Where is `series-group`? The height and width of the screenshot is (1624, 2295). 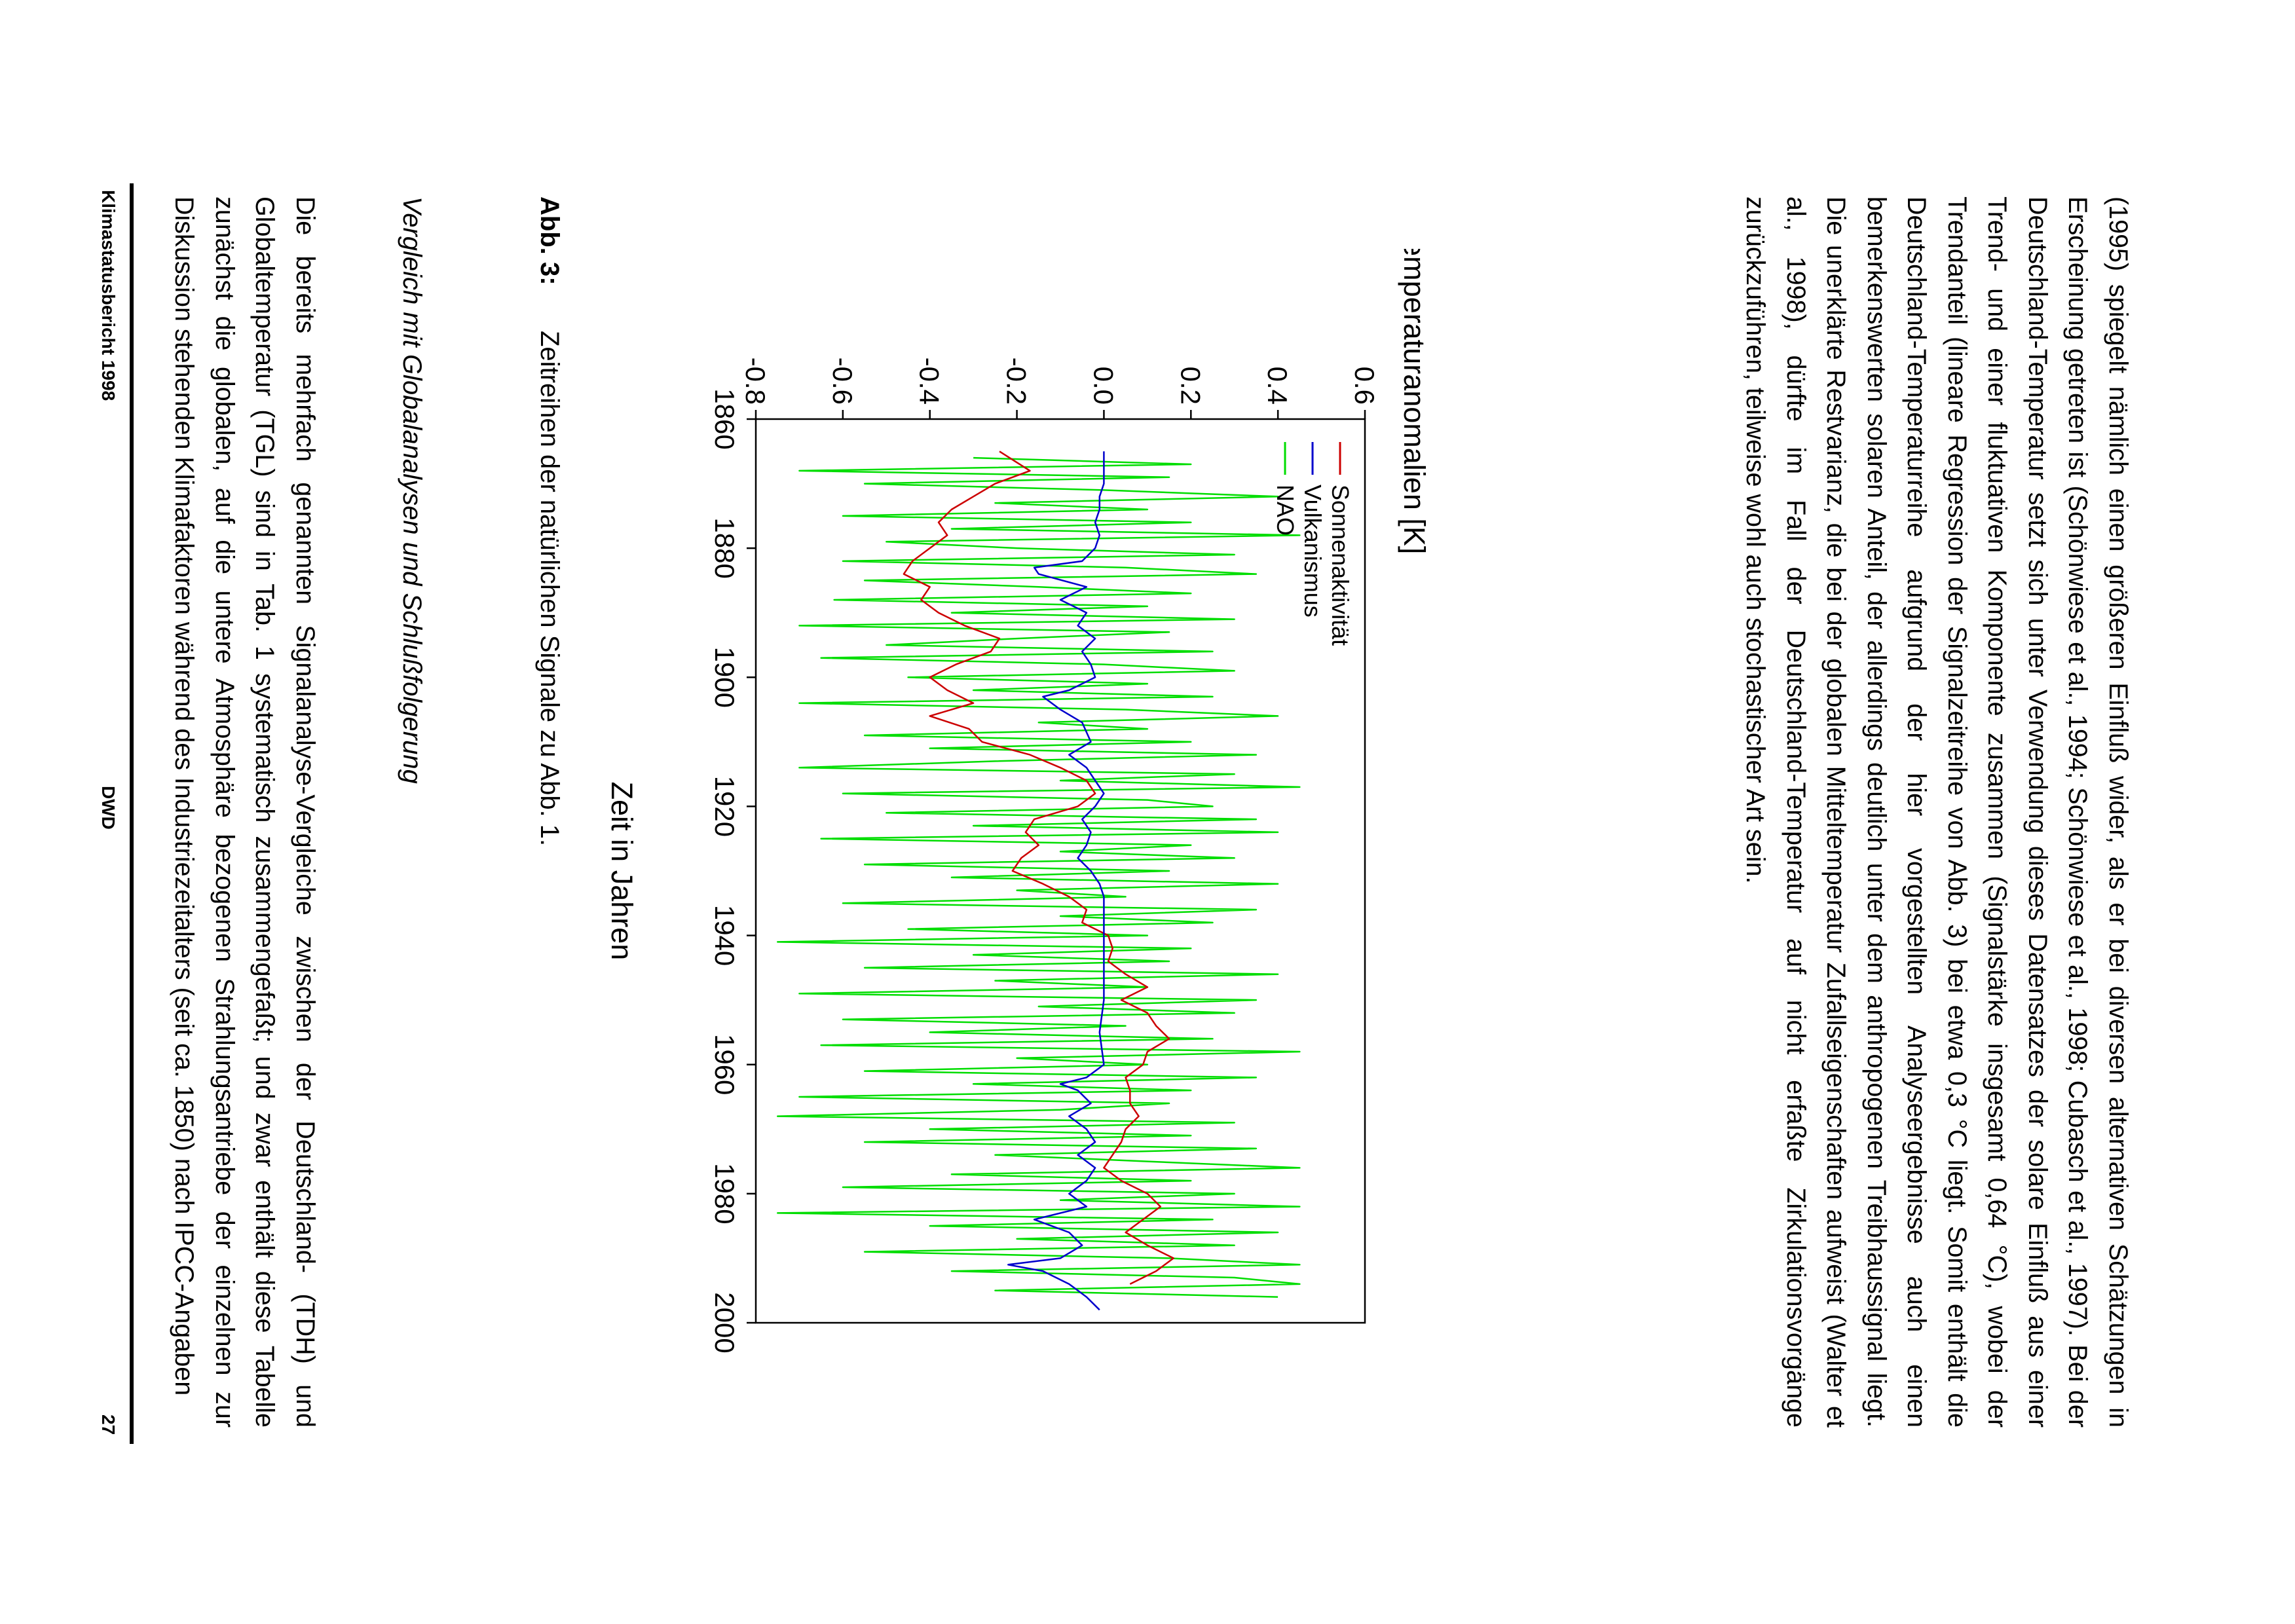
series-group is located at coordinates (1038, 881).